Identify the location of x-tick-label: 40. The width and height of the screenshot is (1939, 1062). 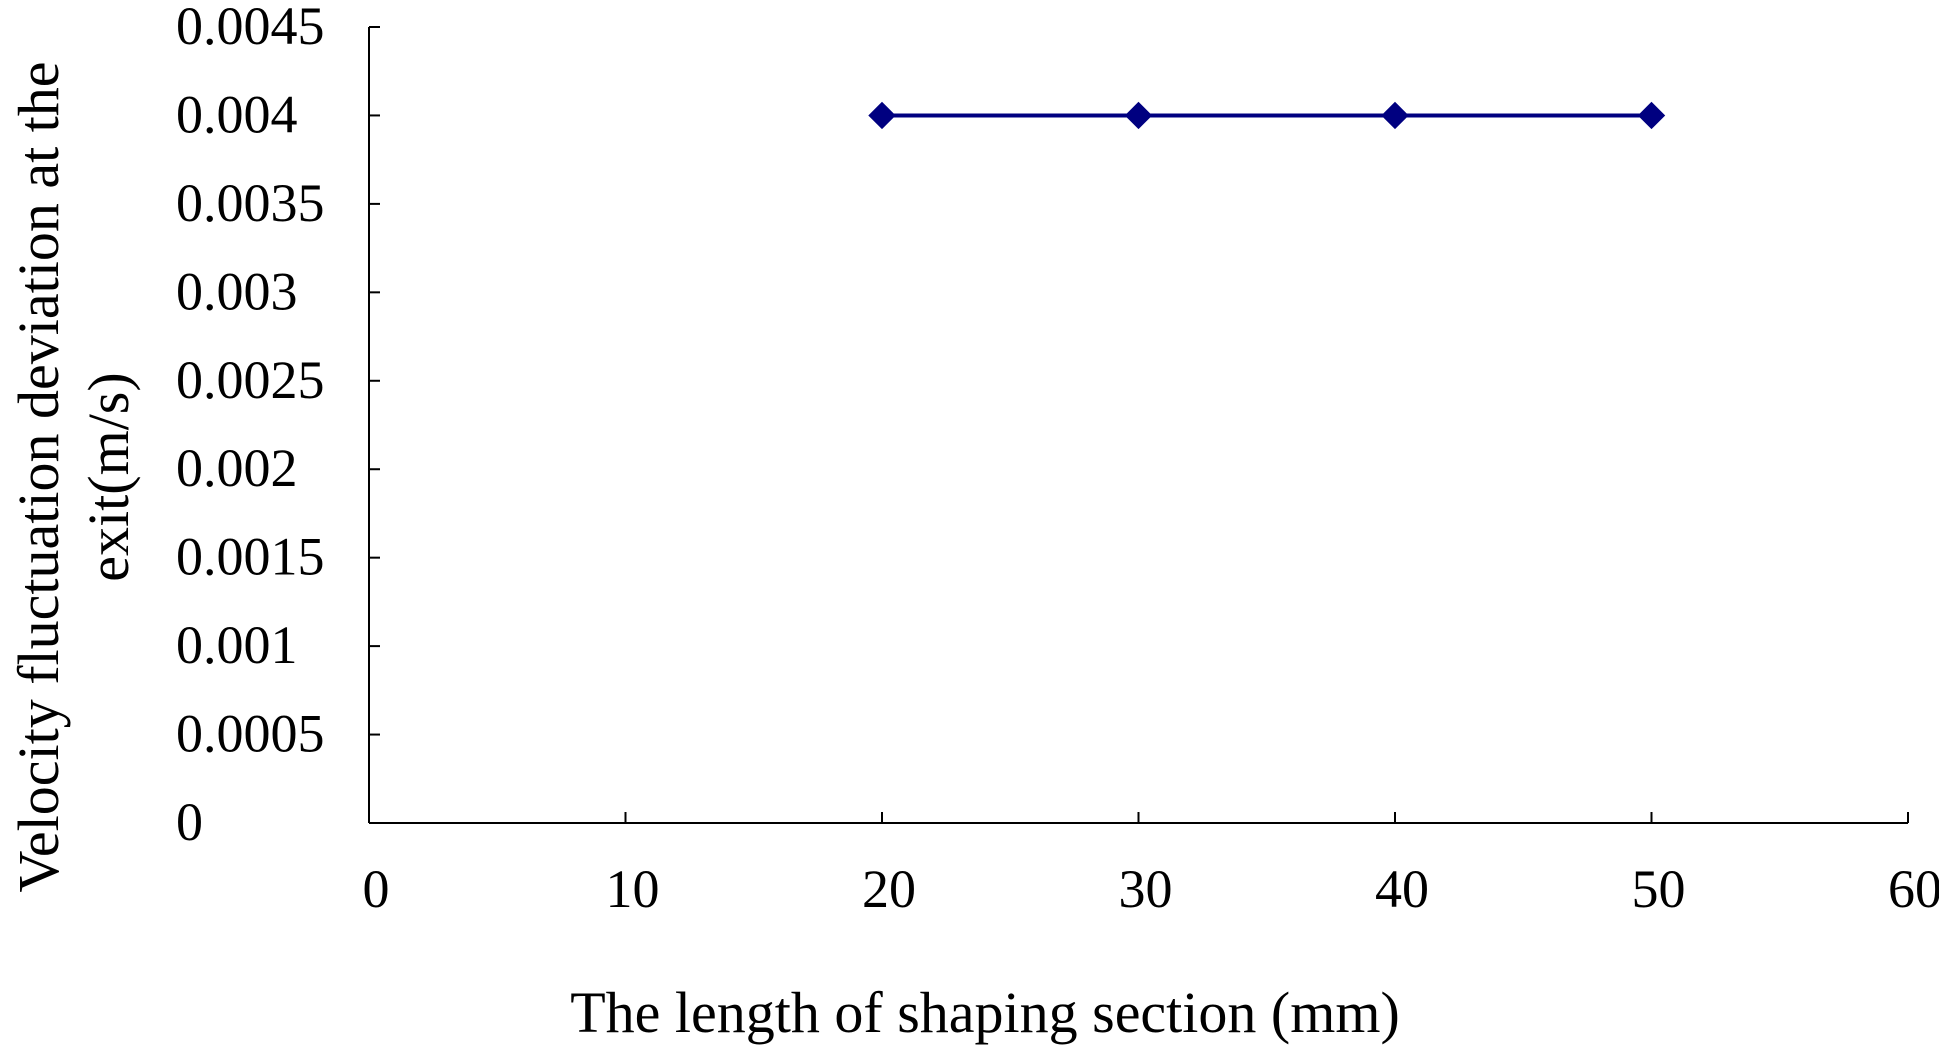
(1402, 889).